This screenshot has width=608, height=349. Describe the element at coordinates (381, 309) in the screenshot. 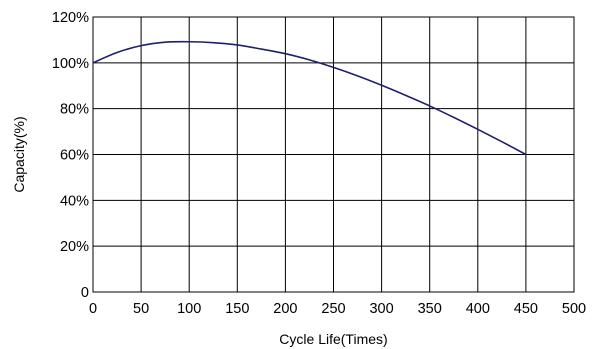

I see `x-tick-label: 300` at that location.